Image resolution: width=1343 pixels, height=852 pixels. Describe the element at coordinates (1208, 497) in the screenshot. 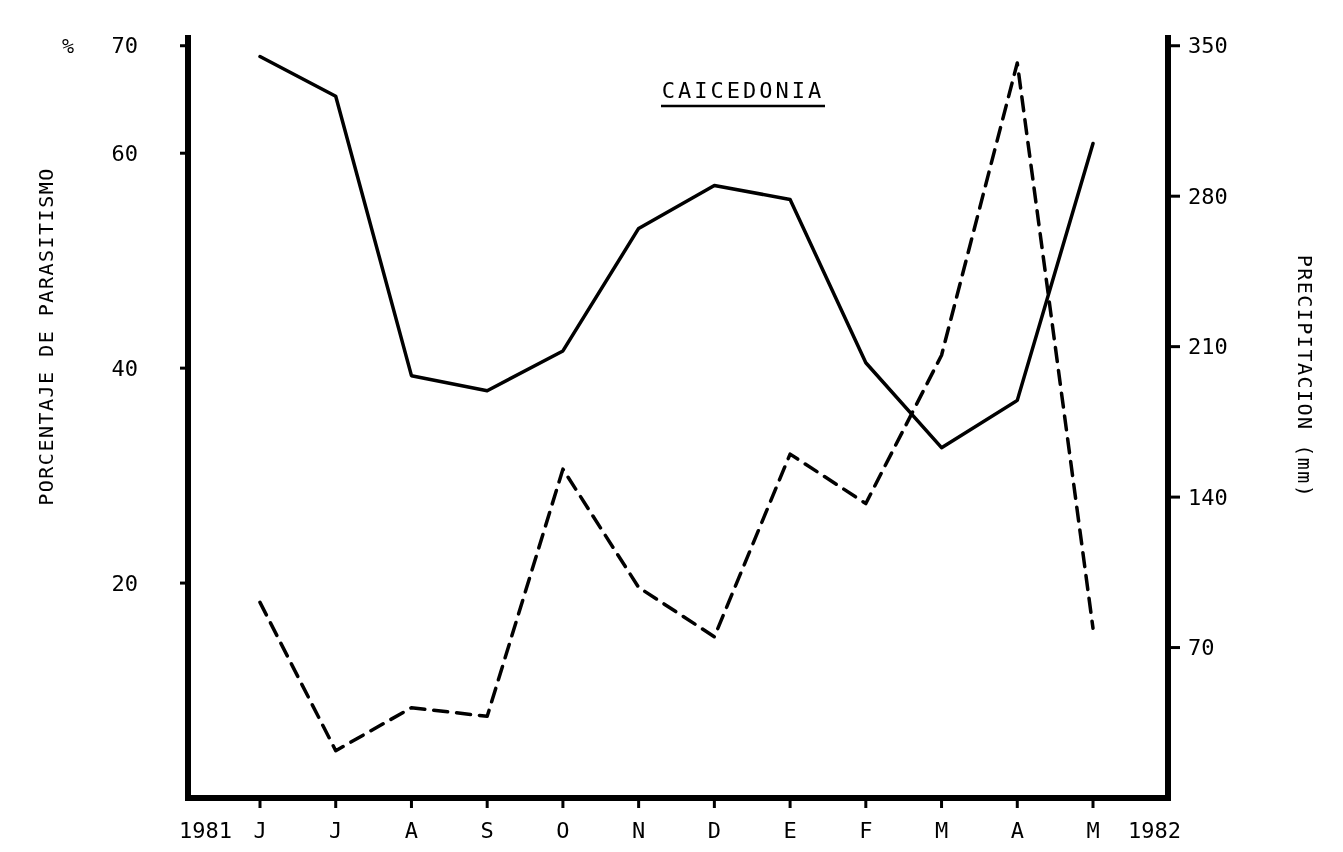

I see `y2-tick-label: 140` at that location.